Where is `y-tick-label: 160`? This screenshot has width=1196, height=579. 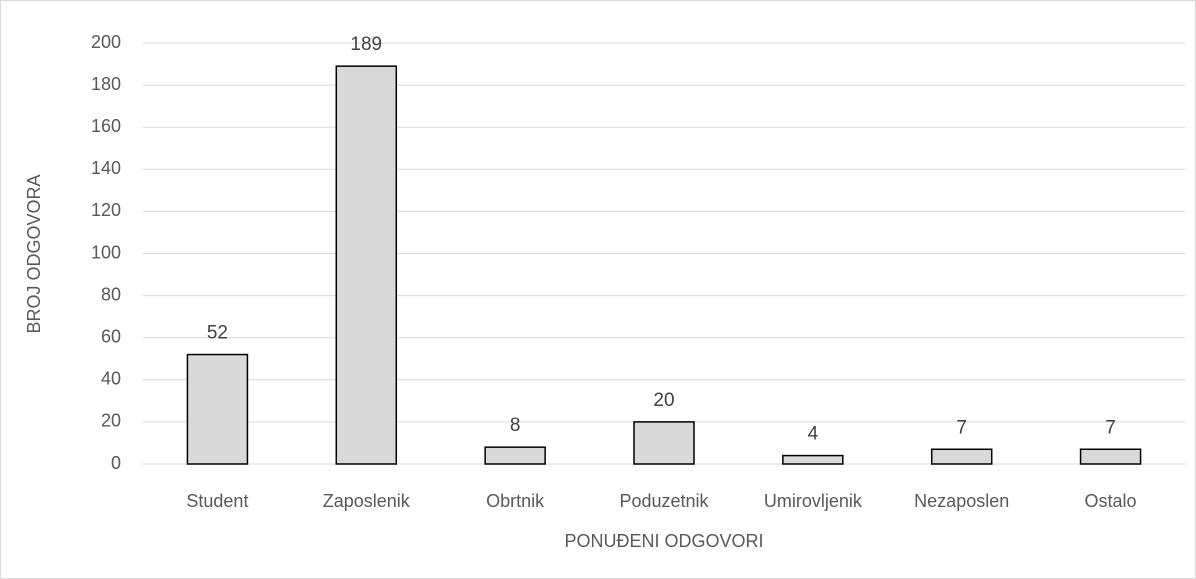
y-tick-label: 160 is located at coordinates (106, 126).